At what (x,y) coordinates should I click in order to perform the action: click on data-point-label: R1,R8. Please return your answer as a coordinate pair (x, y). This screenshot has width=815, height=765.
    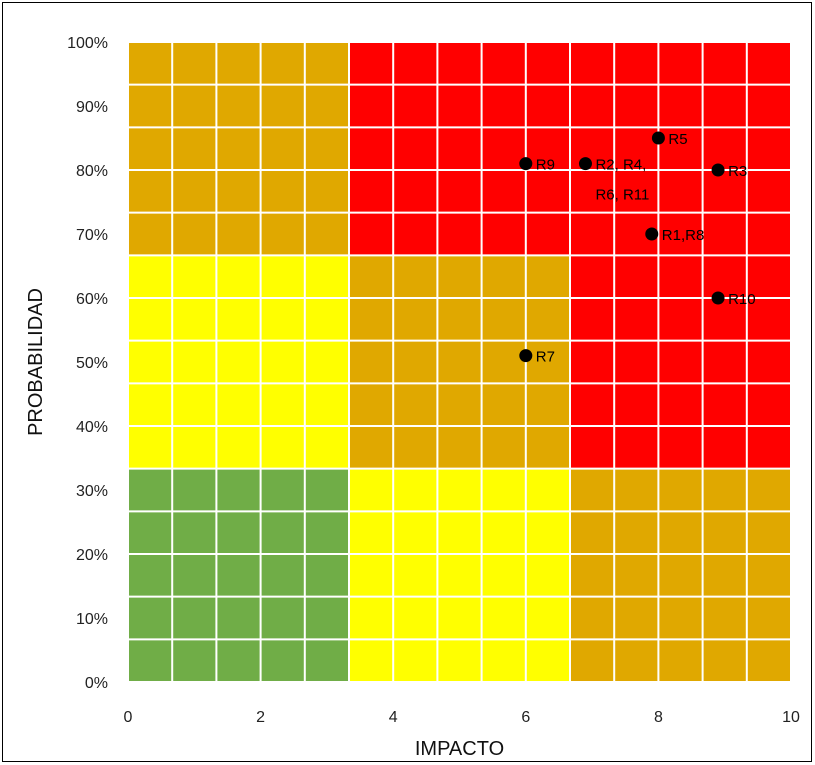
    Looking at the image, I should click on (683, 235).